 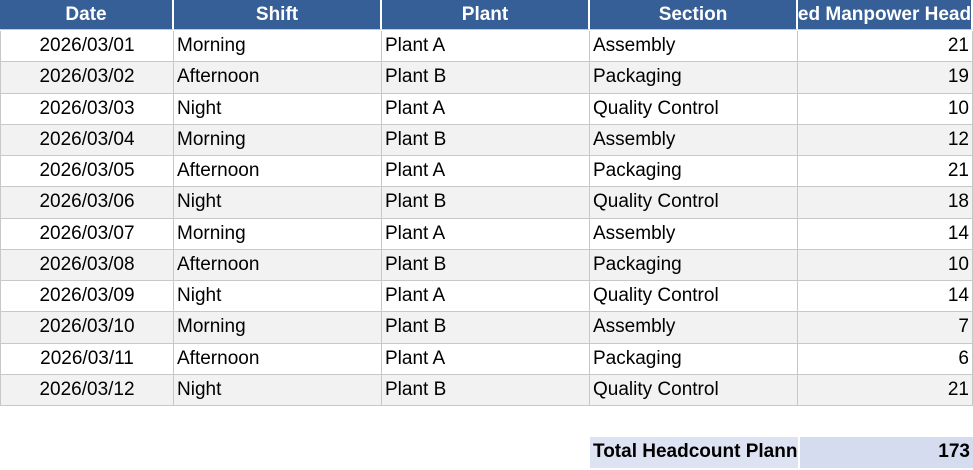 I want to click on table-cell: 2026/03/09, so click(x=87, y=297).